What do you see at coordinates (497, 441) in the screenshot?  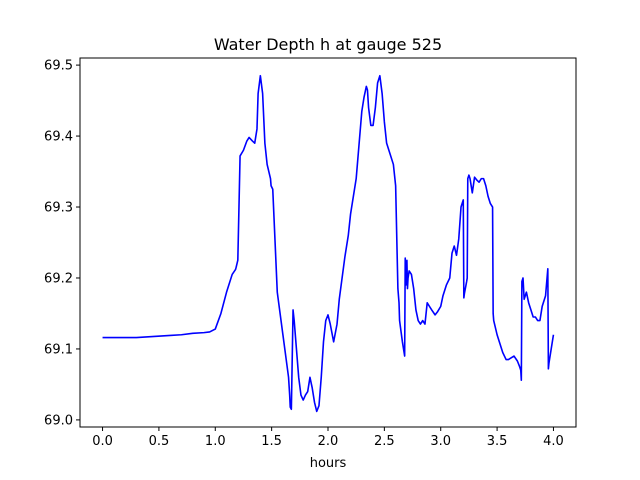 I see `x-tick-label: 3.5` at bounding box center [497, 441].